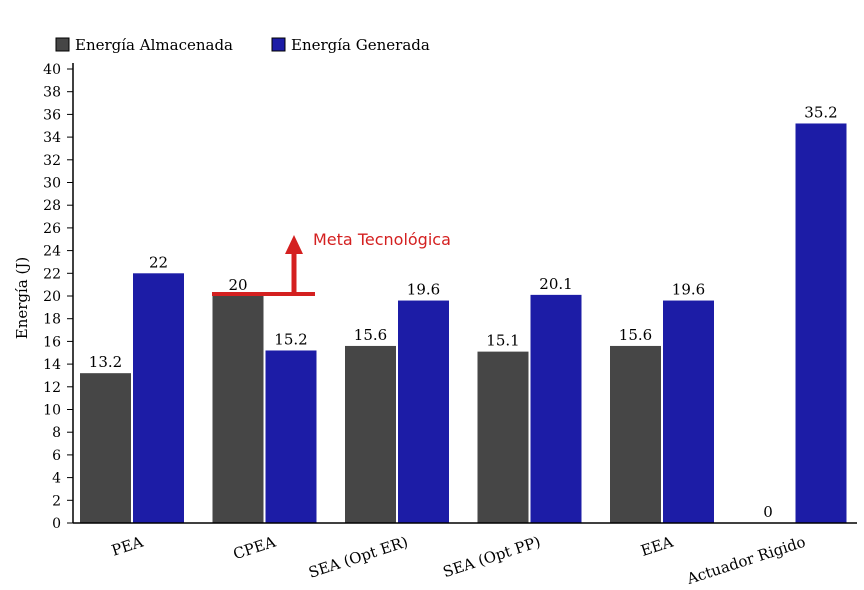  What do you see at coordinates (52, 365) in the screenshot?
I see `y-tick-label: 14` at bounding box center [52, 365].